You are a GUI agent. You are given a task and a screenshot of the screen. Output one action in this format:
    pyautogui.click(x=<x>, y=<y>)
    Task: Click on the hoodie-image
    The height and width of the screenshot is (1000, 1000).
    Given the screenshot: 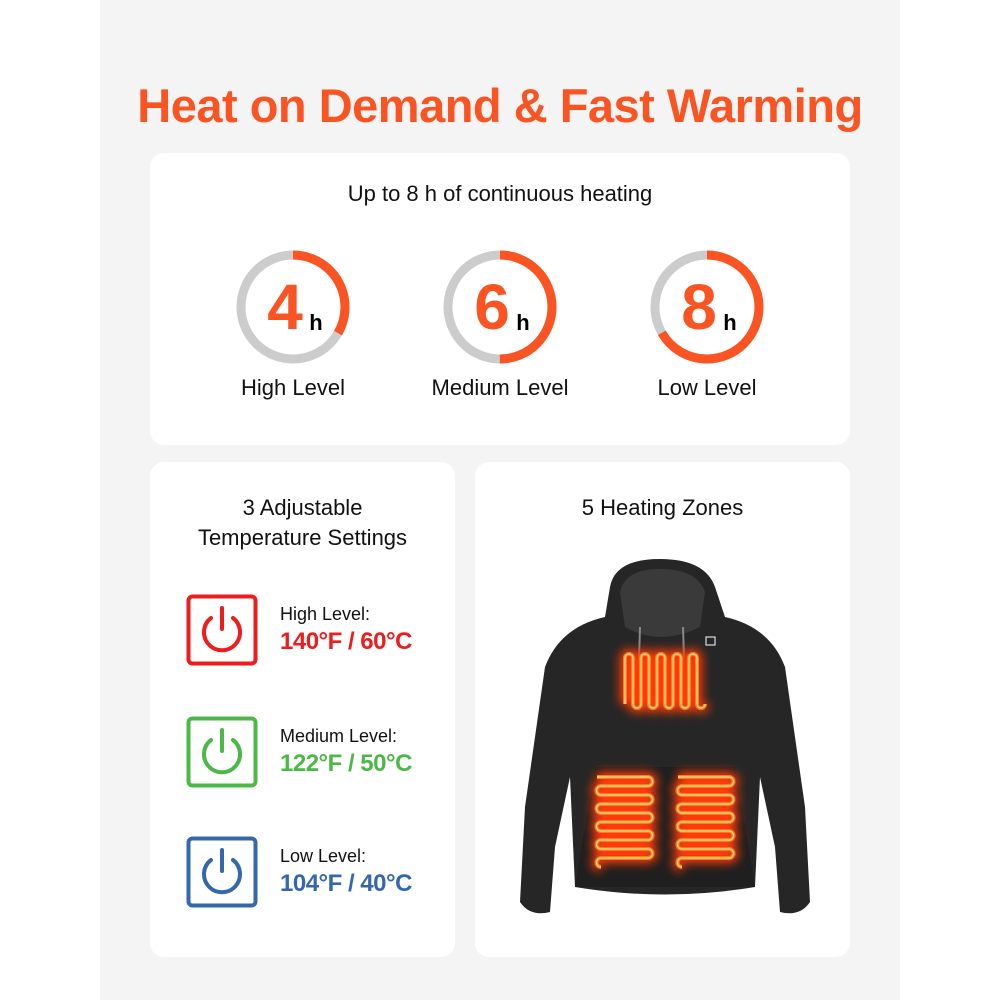 What is the action you would take?
    pyautogui.click(x=665, y=736)
    